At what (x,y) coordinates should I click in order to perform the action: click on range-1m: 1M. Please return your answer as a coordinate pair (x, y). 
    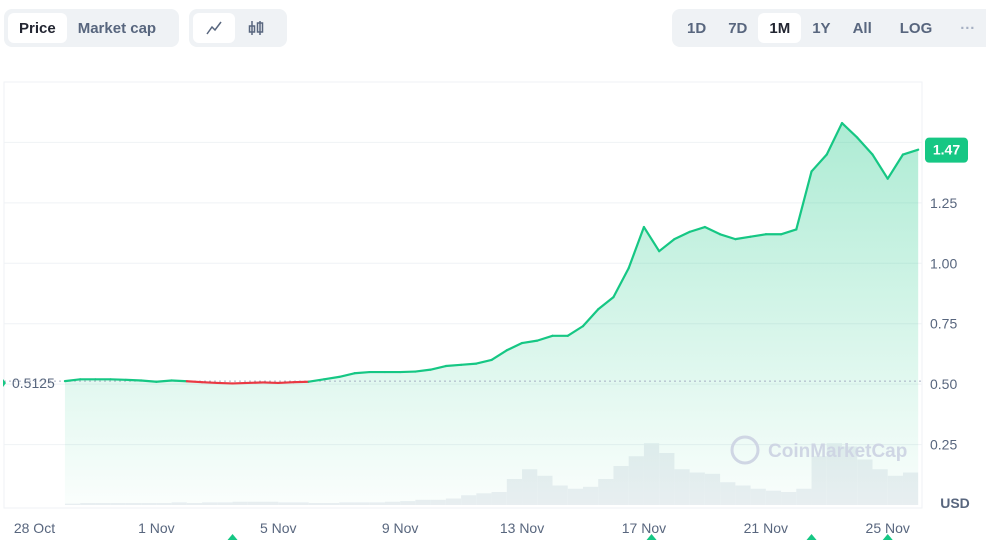
    Looking at the image, I should click on (780, 28).